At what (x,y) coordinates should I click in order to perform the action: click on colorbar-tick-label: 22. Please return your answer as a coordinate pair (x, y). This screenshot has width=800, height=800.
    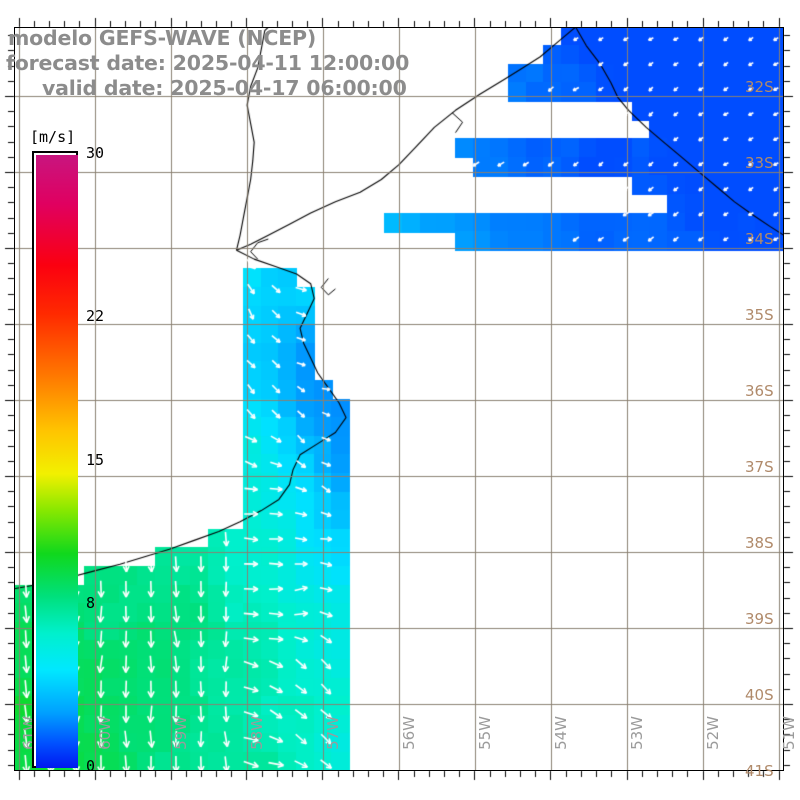
    Looking at the image, I should click on (95, 316).